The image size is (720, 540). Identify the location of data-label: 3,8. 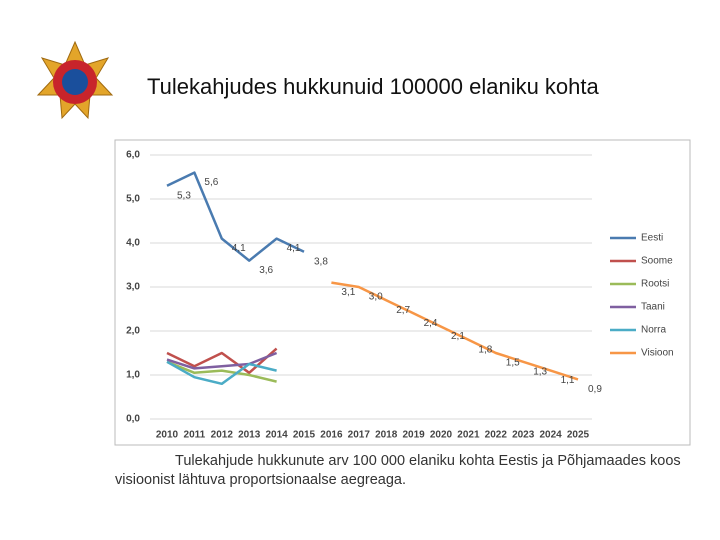
(321, 261).